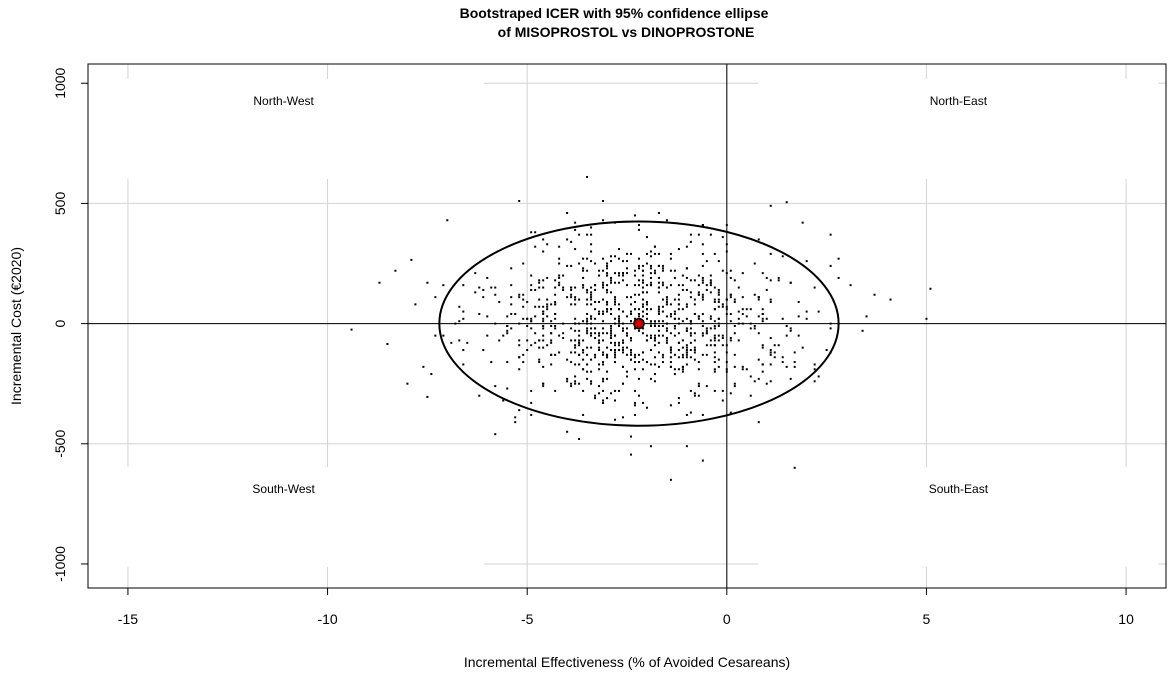 The image size is (1168, 675). What do you see at coordinates (327, 619) in the screenshot?
I see `x-tick-label: -10` at bounding box center [327, 619].